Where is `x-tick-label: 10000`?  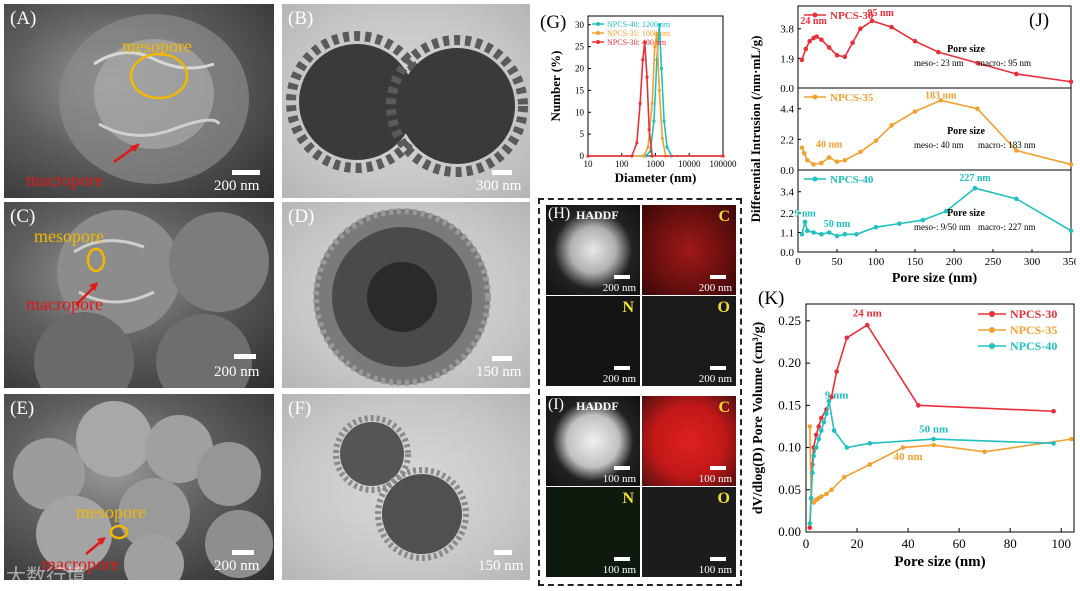
x-tick-label: 10000 is located at coordinates (689, 164).